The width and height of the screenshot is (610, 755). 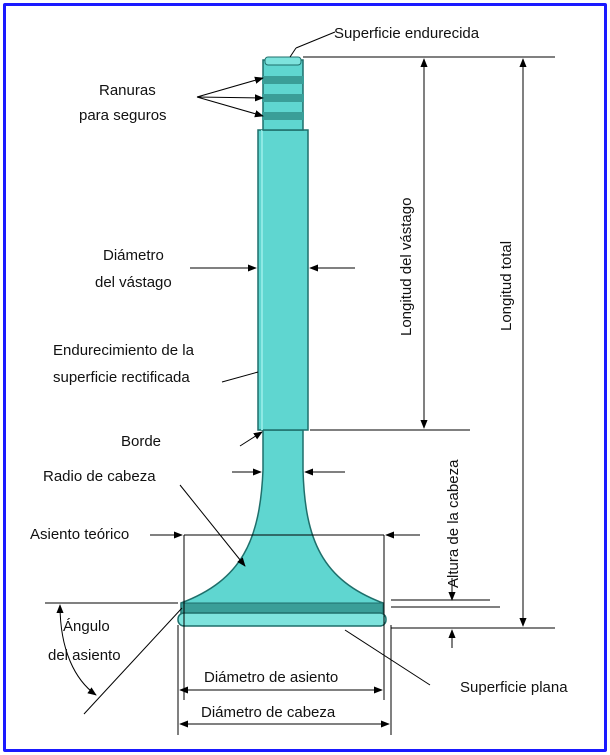 What do you see at coordinates (141, 441) in the screenshot?
I see `label-borde: Borde` at bounding box center [141, 441].